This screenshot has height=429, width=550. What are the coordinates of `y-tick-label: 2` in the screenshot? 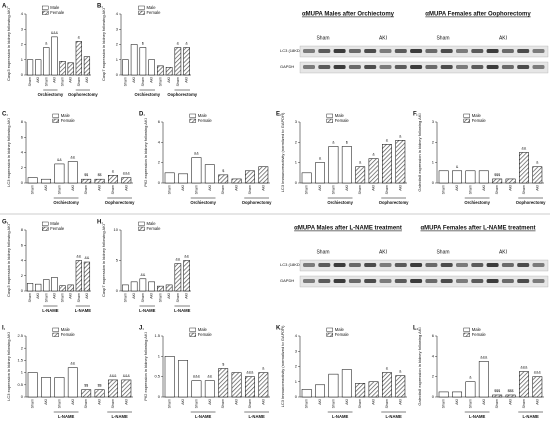 It's located at (296, 366).